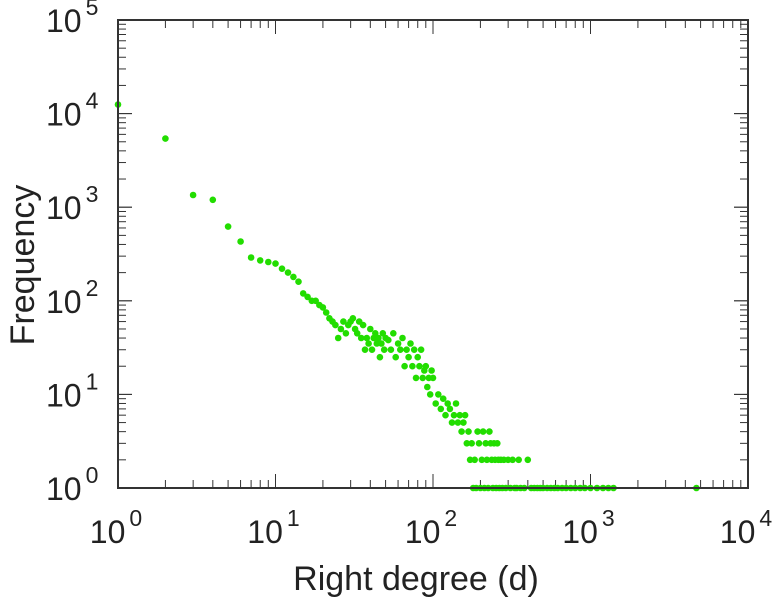 This screenshot has height=600, width=779. Describe the element at coordinates (116, 527) in the screenshot. I see `x-tick-label: 10 0` at that location.